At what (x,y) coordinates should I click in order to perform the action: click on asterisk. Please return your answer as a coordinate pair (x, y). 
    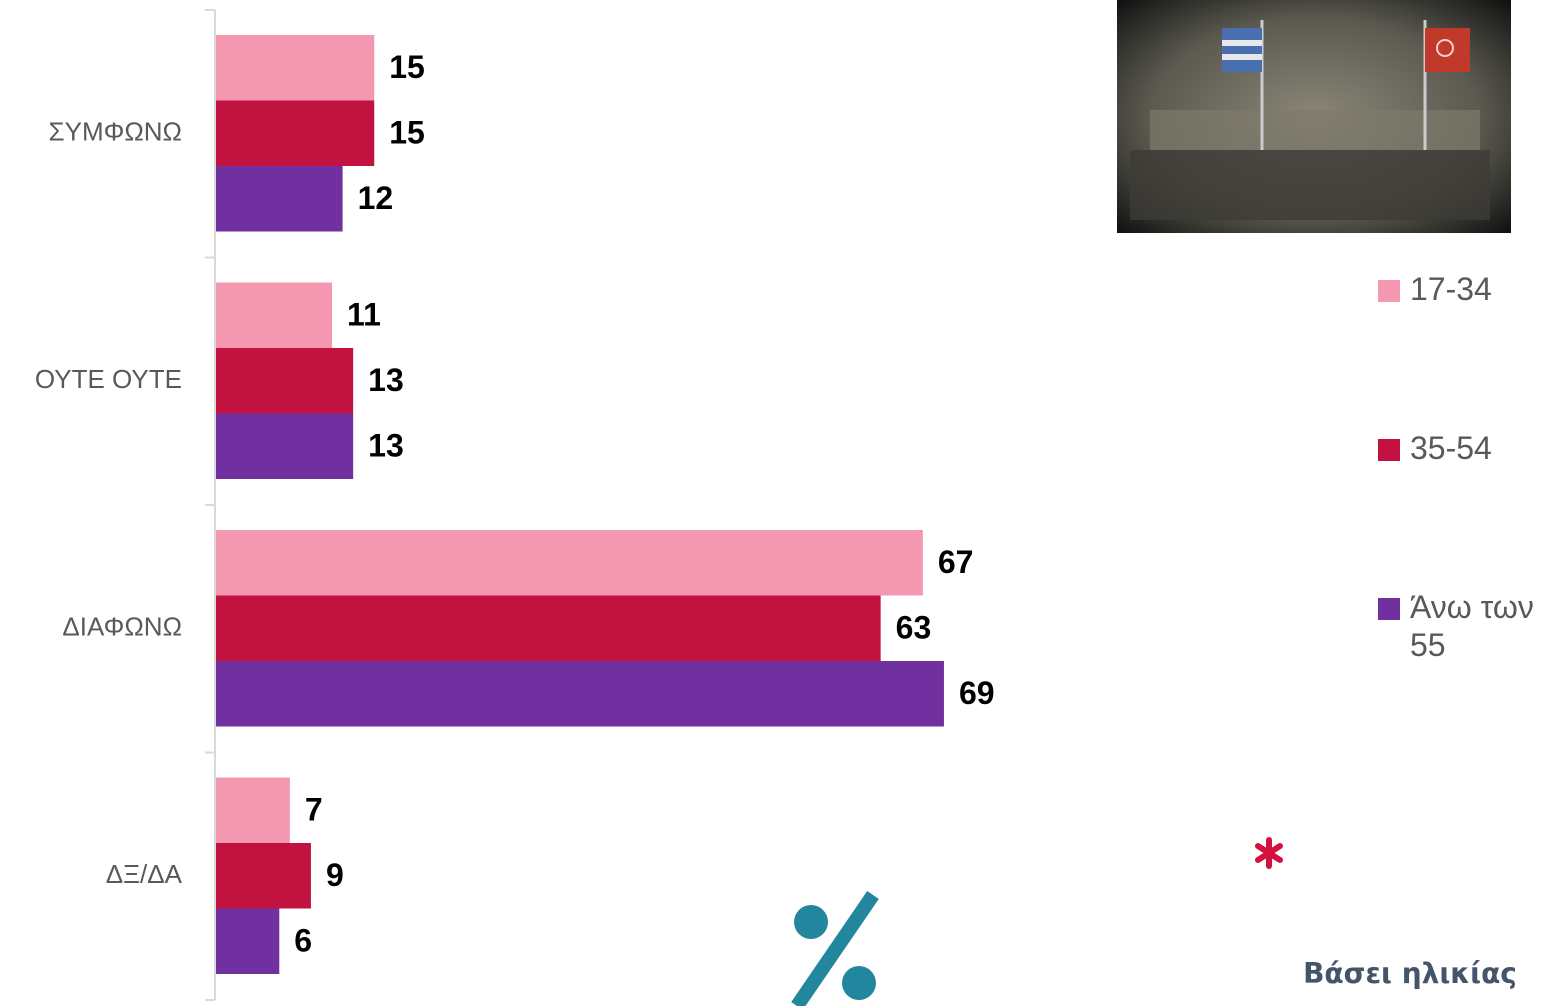
    Looking at the image, I should click on (1269, 853).